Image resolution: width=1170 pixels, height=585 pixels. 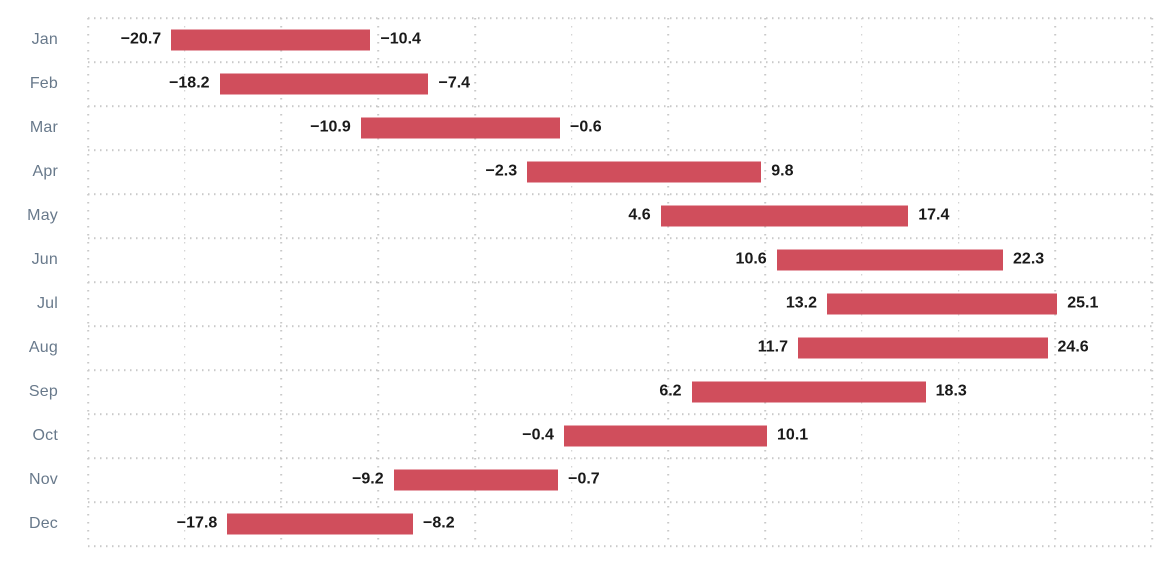 What do you see at coordinates (197, 523) in the screenshot?
I see `bar-min-label: −17.8` at bounding box center [197, 523].